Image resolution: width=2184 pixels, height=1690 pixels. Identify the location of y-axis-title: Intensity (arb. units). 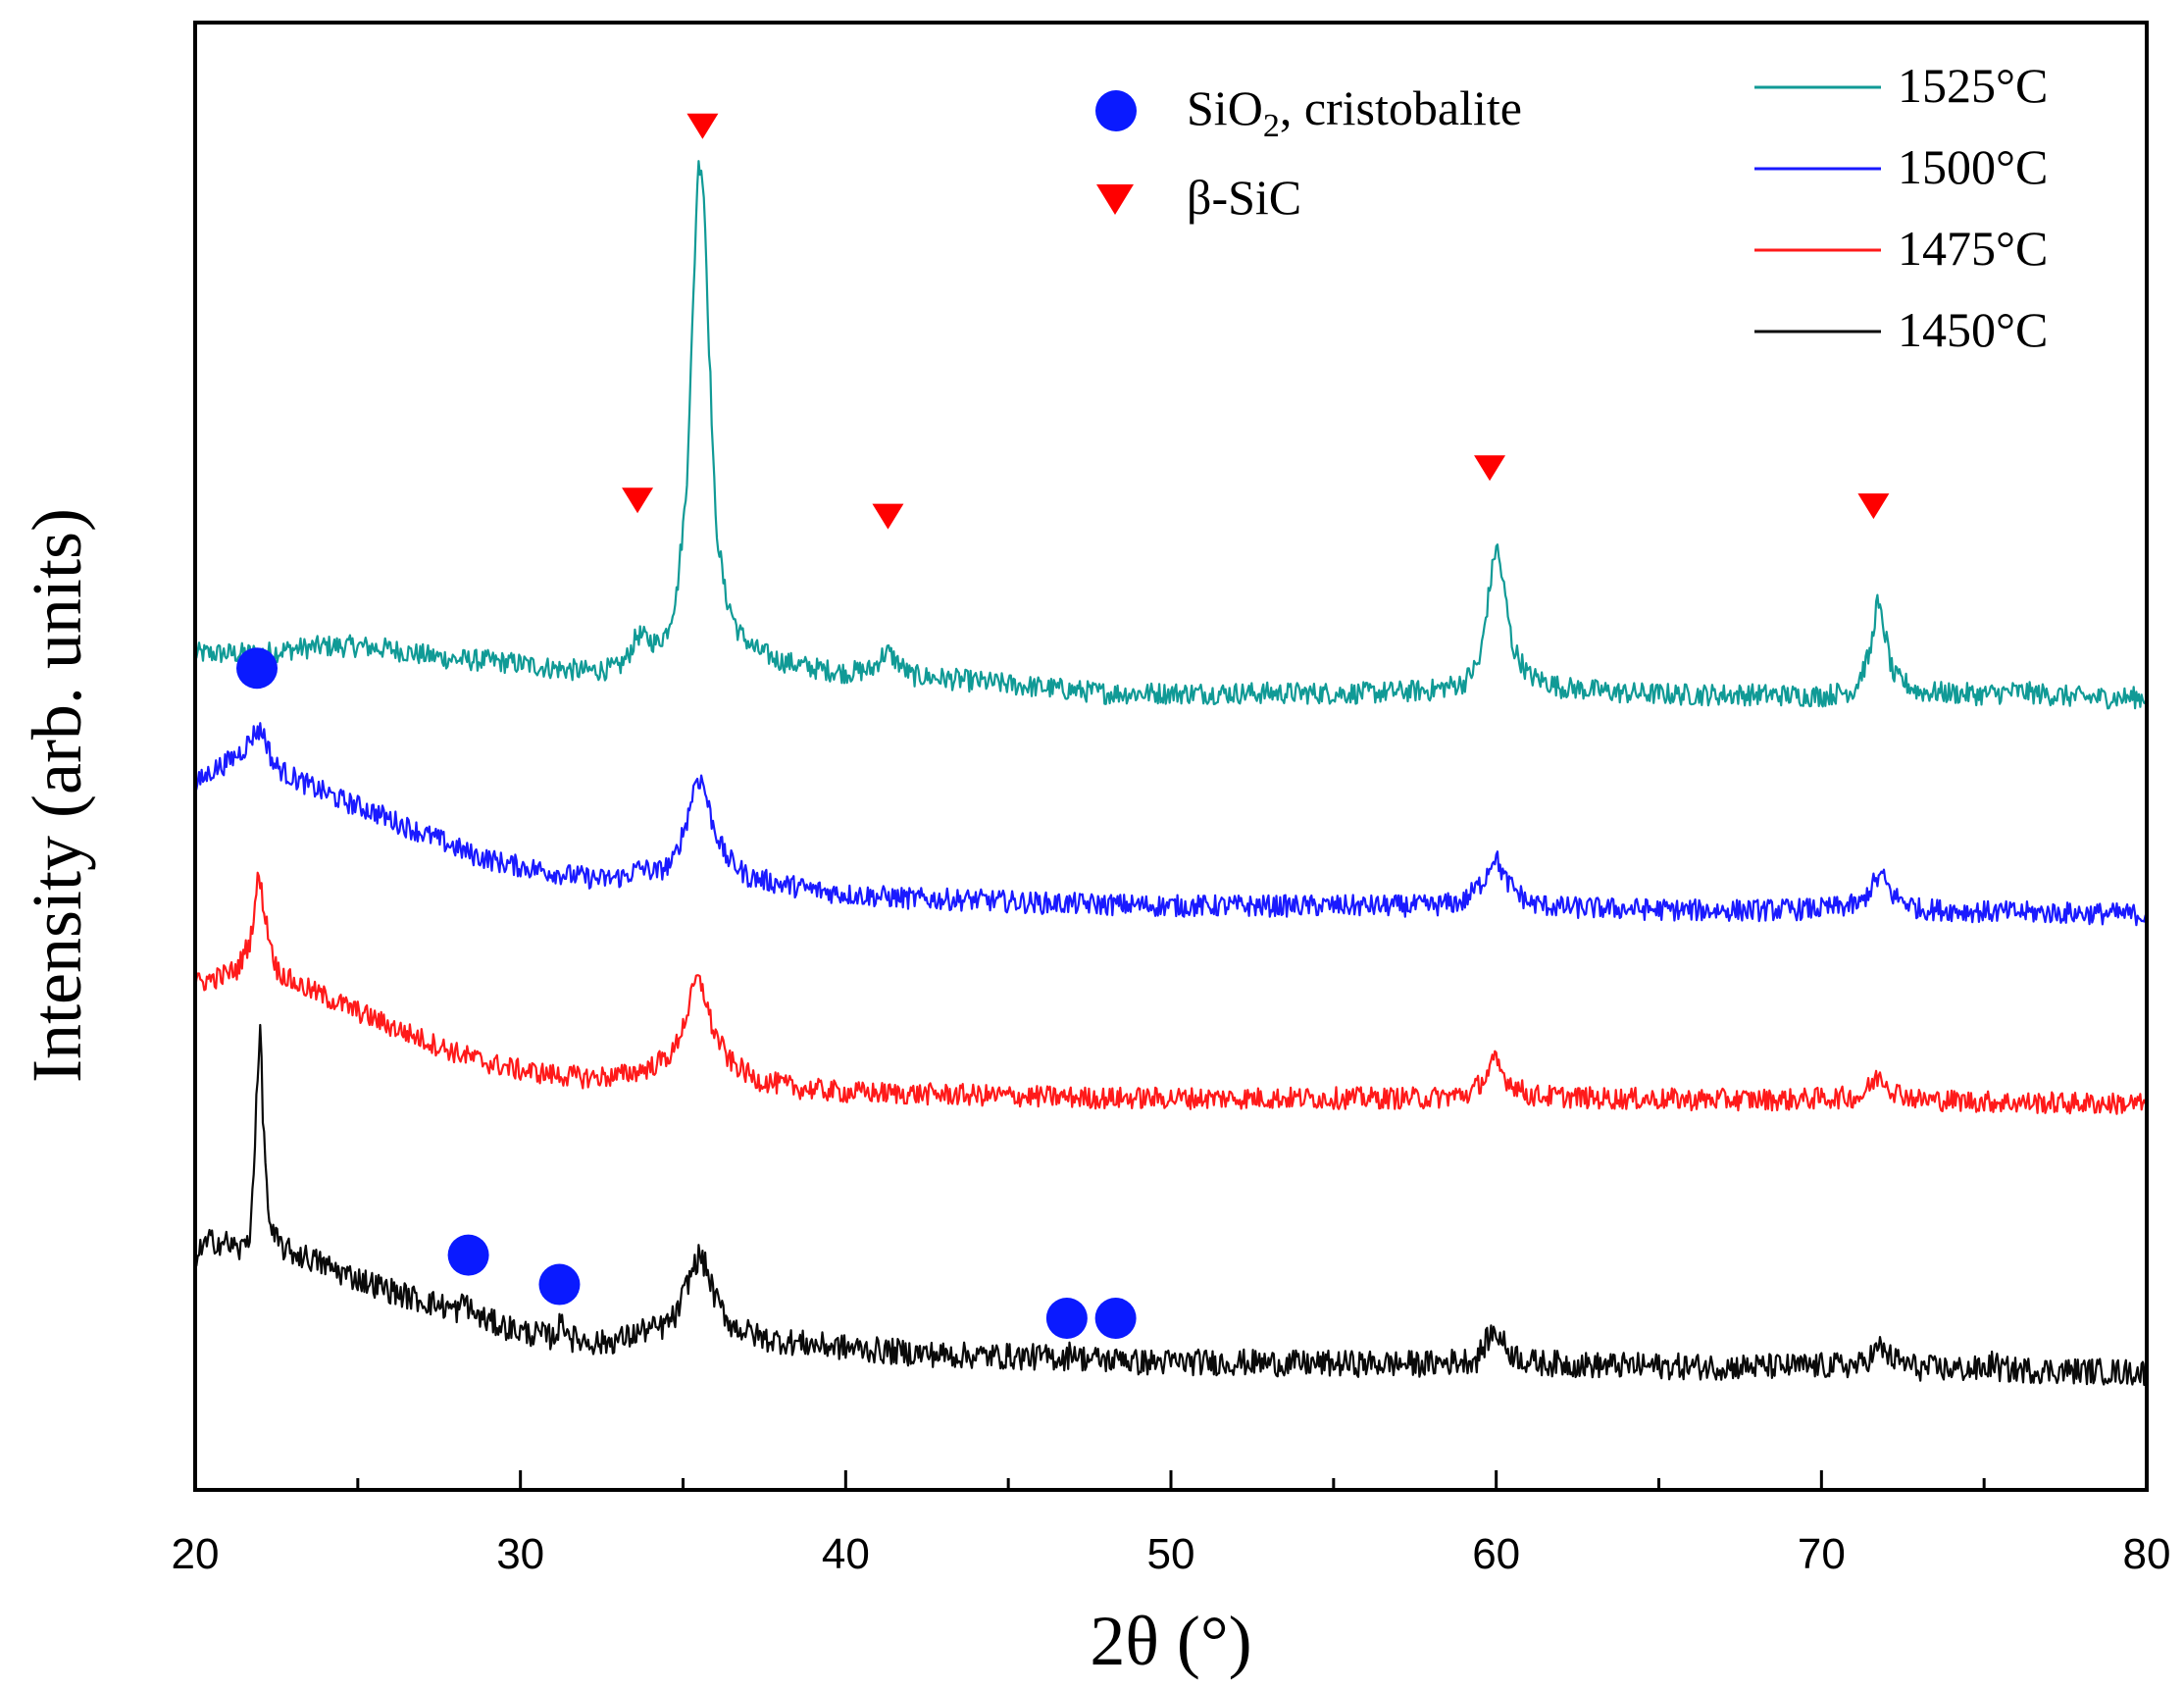
(57, 795).